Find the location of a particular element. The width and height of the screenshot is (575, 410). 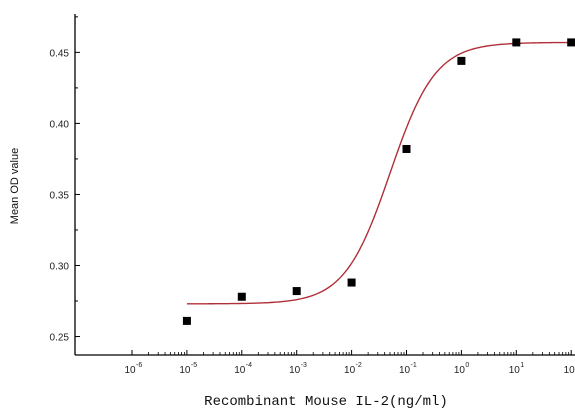

y-tick-label: 0.35 is located at coordinates (60, 195).